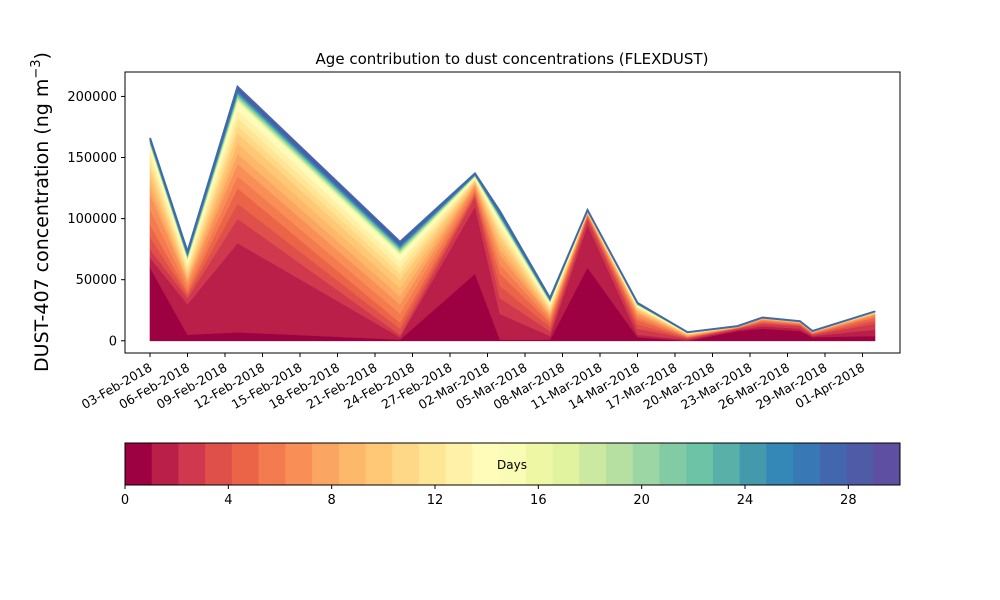  I want to click on y-tick-label: 0, so click(113, 341).